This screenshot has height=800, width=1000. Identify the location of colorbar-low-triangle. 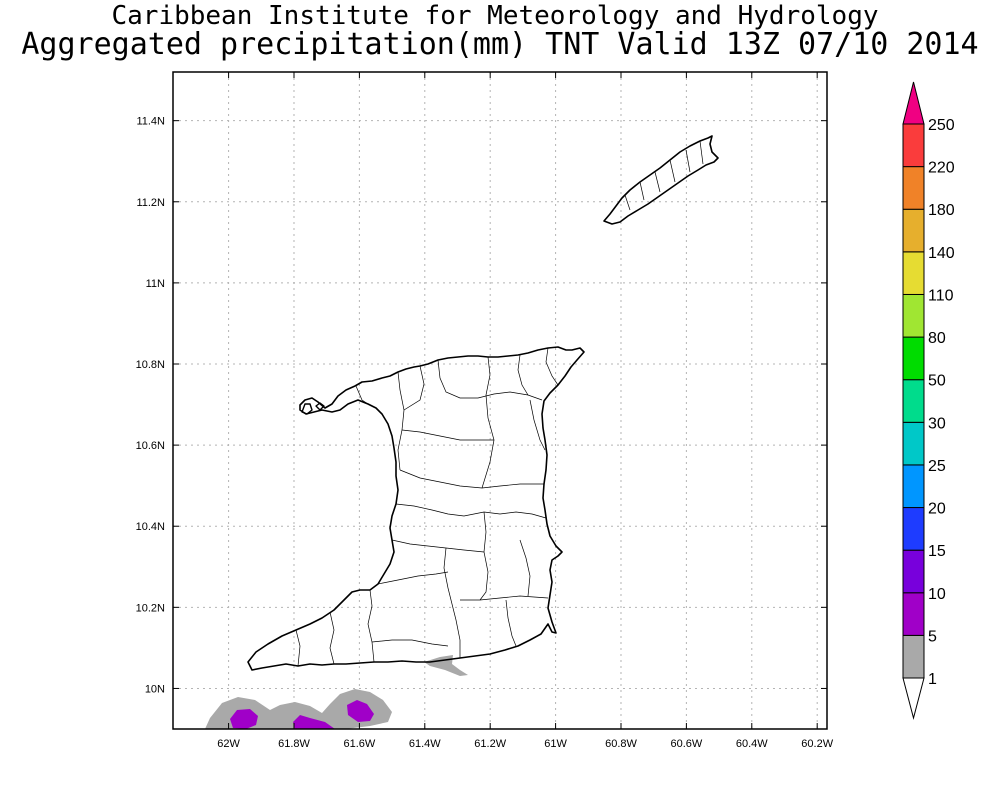
(913, 698).